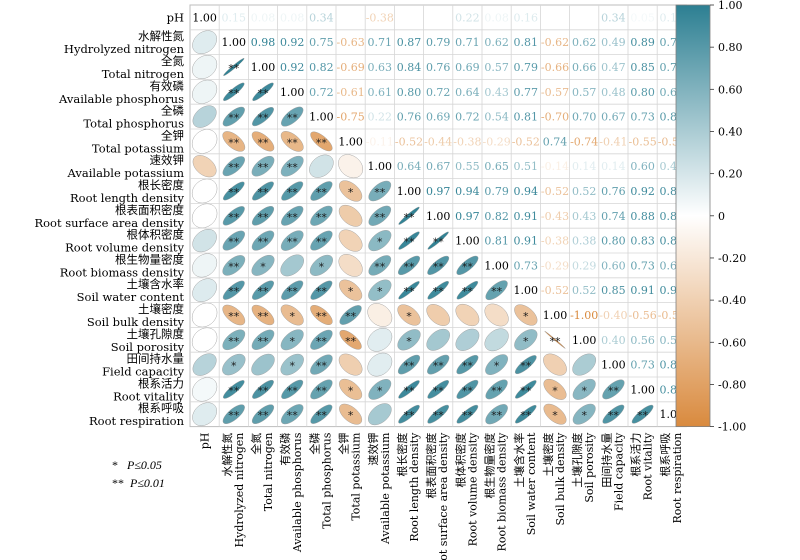 The width and height of the screenshot is (800, 560). Describe the element at coordinates (642, 166) in the screenshot. I see `corr-value-label: 0.60` at that location.